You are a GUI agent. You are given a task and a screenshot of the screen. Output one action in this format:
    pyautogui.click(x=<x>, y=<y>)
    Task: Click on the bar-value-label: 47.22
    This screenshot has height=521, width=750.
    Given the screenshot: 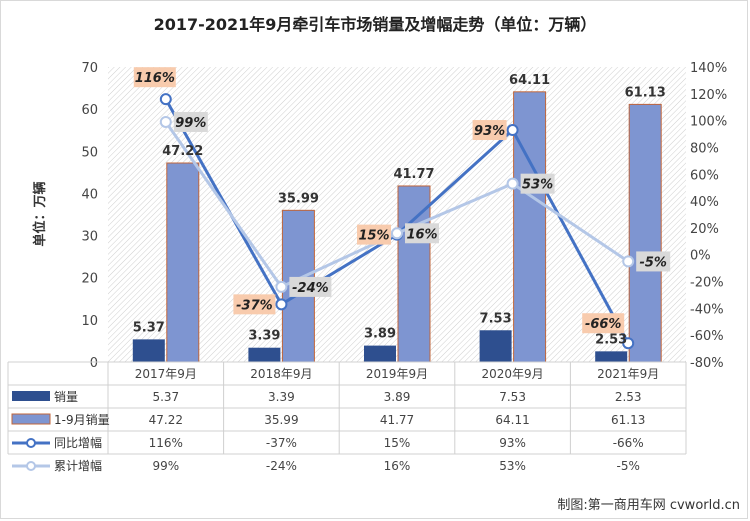 What is the action you would take?
    pyautogui.click(x=182, y=151)
    